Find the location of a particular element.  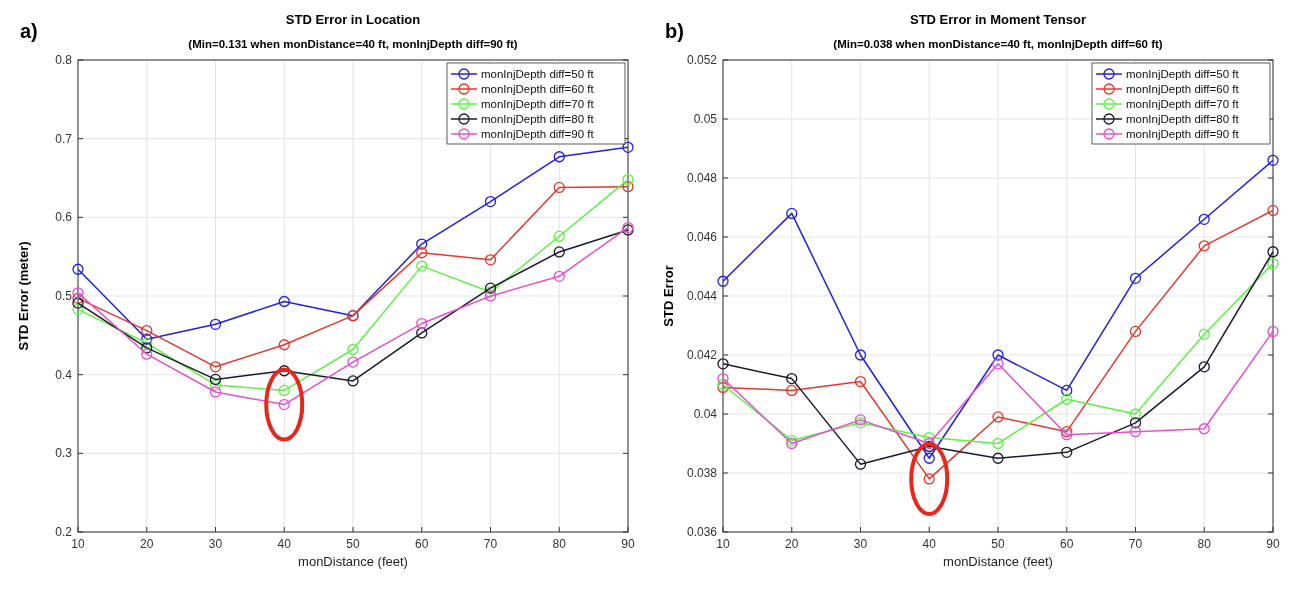

y-tick-label: 0.4 is located at coordinates (64, 374).